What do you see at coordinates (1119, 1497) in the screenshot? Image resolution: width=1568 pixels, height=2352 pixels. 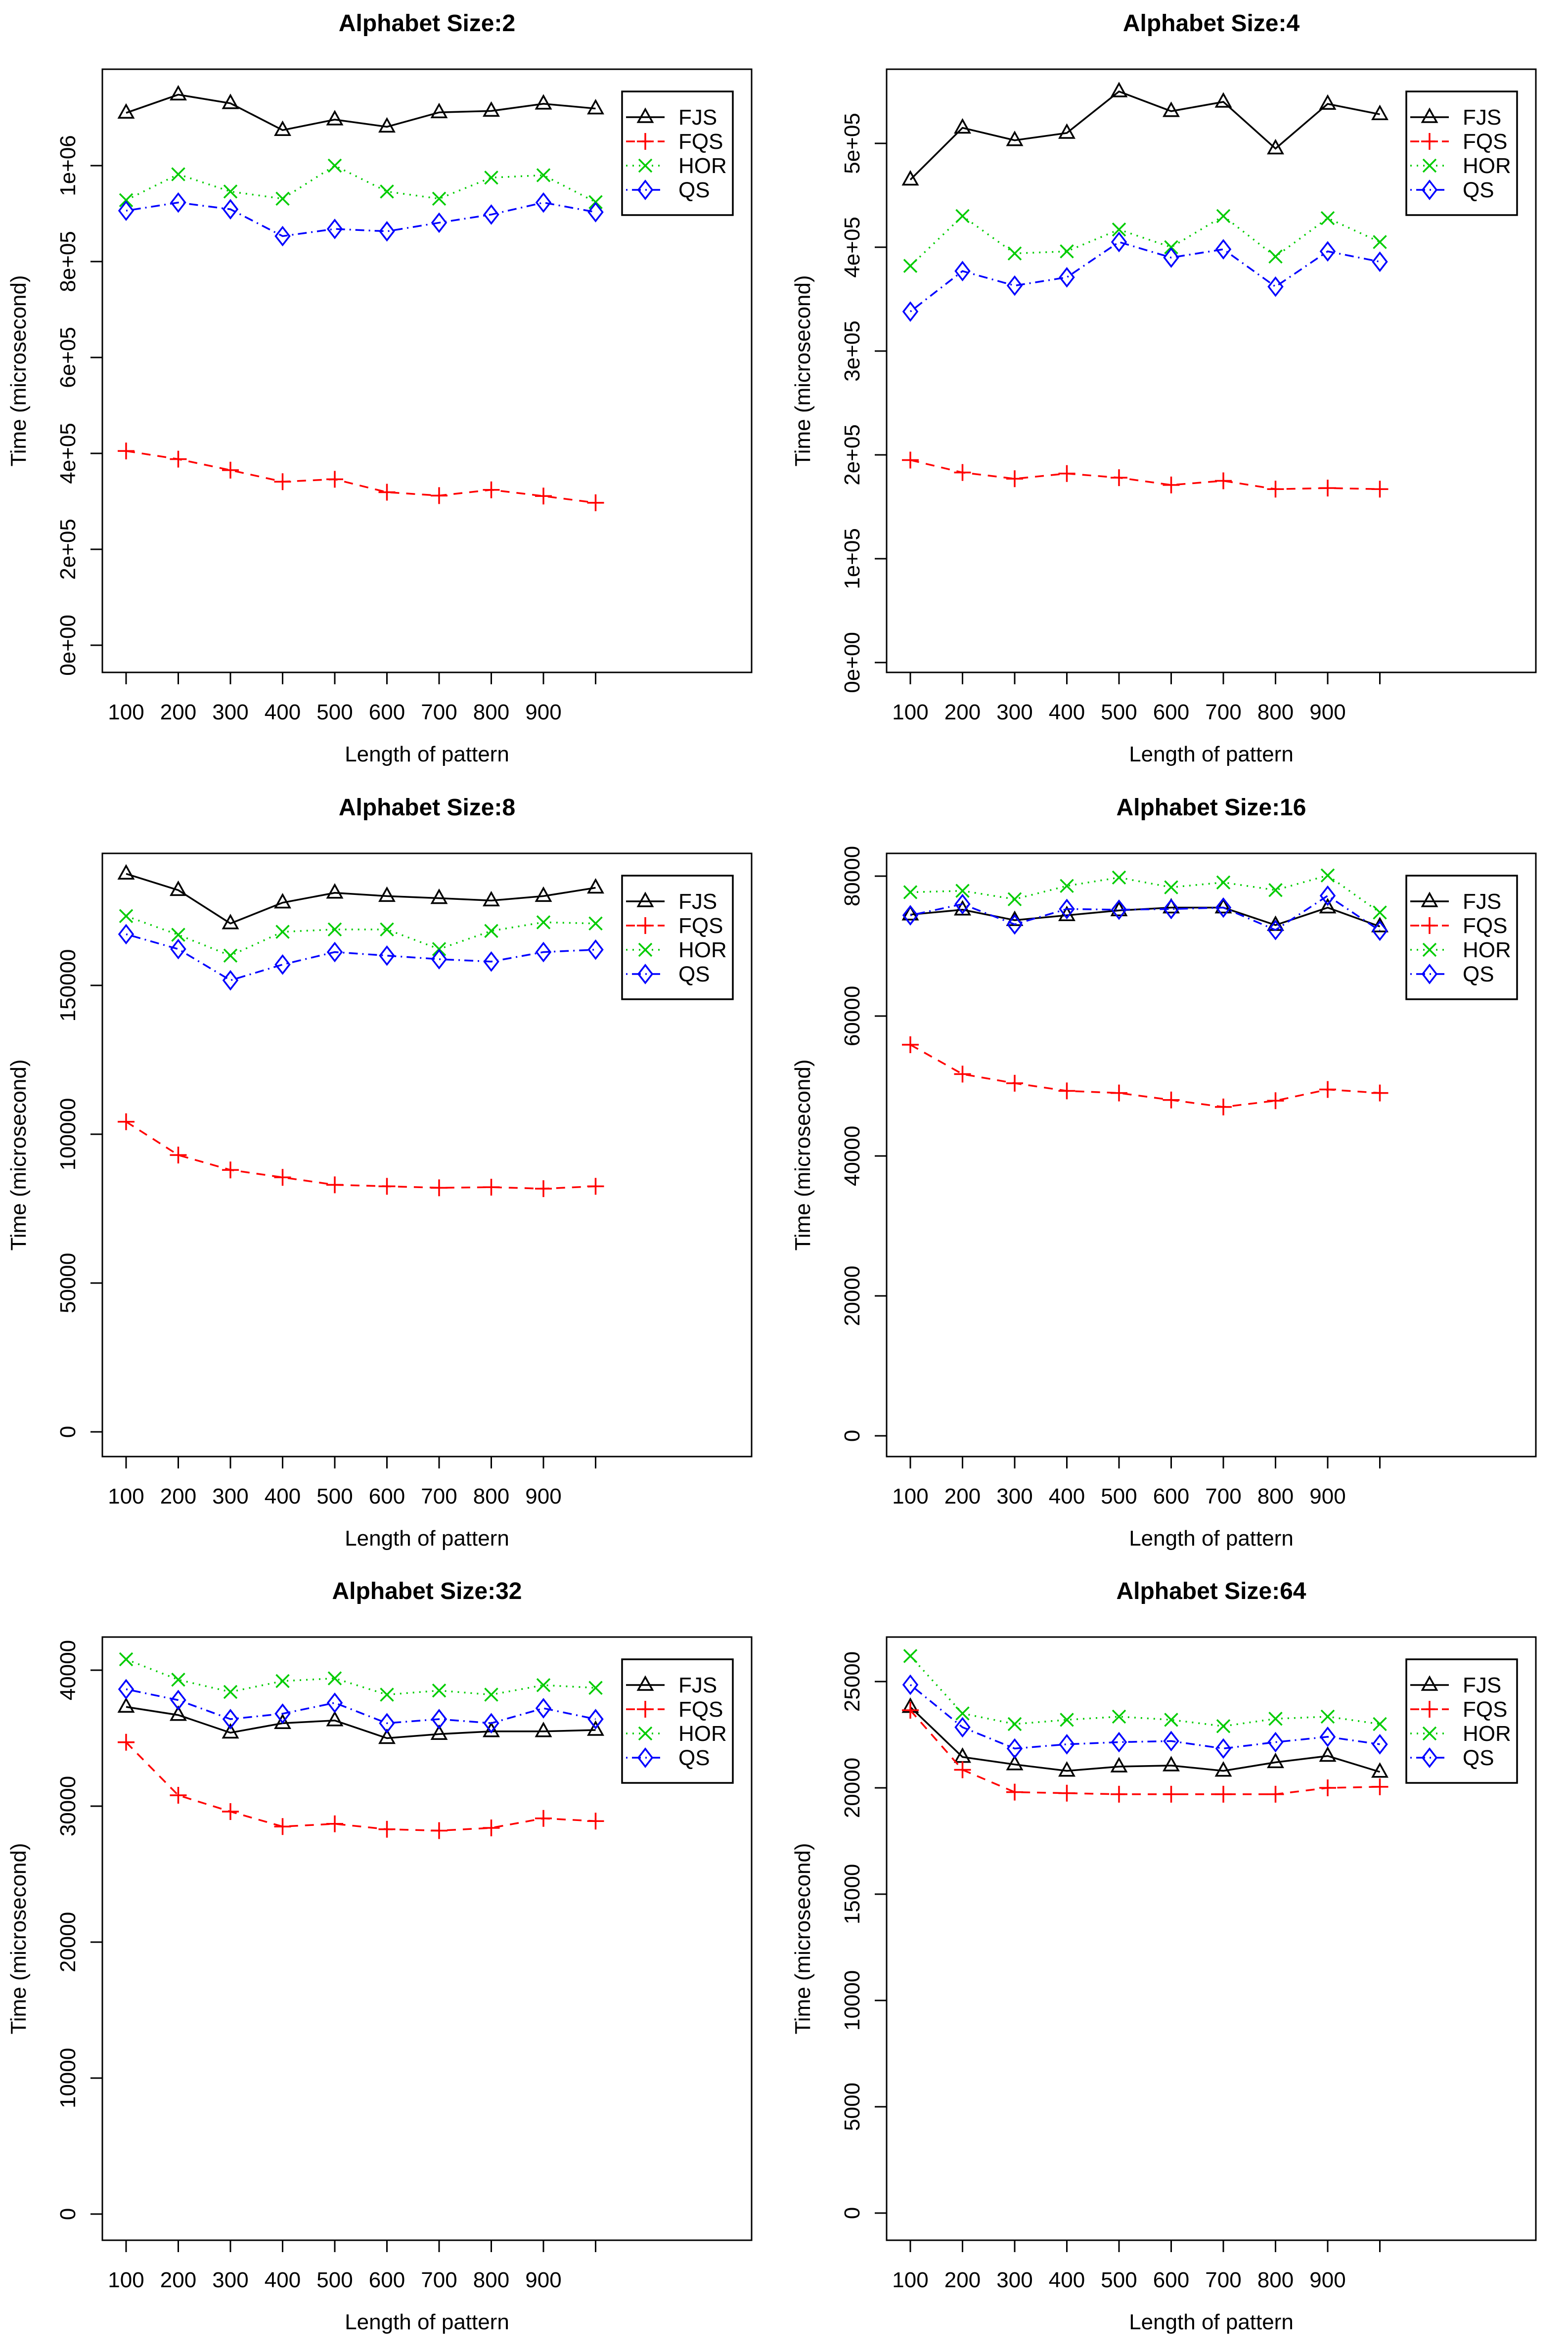 I see `x-tick-label: 500` at bounding box center [1119, 1497].